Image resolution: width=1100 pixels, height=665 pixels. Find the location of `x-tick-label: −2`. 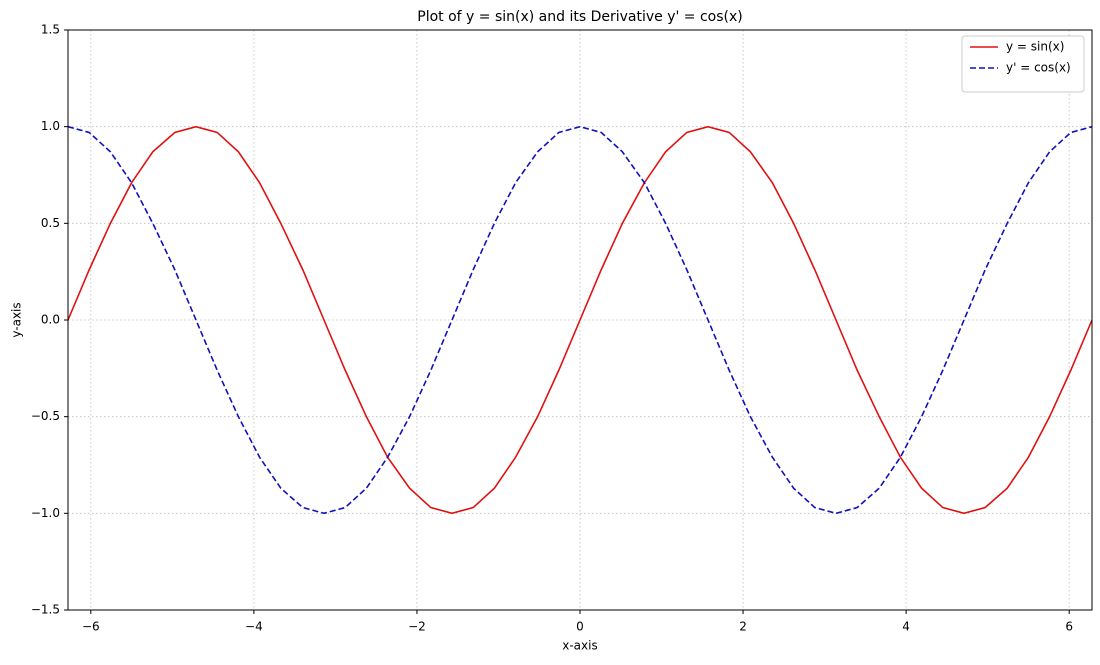

x-tick-label: −2 is located at coordinates (417, 627).